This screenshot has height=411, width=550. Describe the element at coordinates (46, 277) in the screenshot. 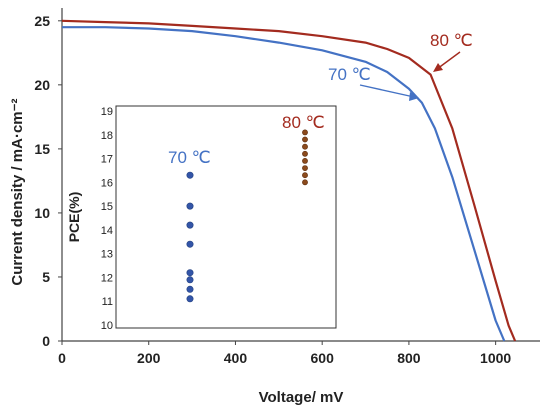

I see `y-tick-label: 5` at that location.